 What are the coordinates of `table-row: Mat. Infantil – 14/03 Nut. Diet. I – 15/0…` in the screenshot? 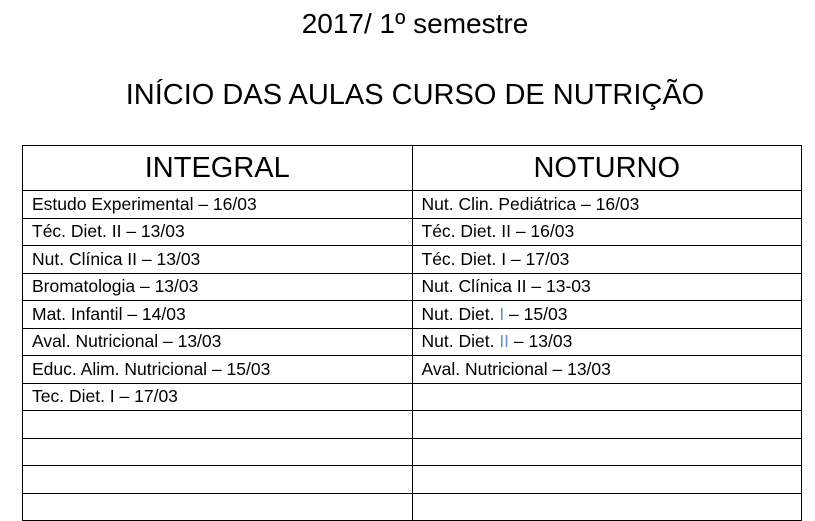 It's located at (412, 314).